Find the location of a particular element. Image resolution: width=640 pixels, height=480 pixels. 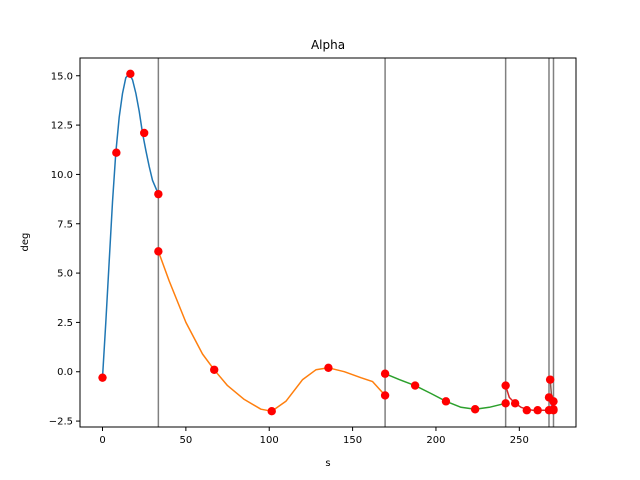

y-tick-label: 12.5 is located at coordinates (62, 126).